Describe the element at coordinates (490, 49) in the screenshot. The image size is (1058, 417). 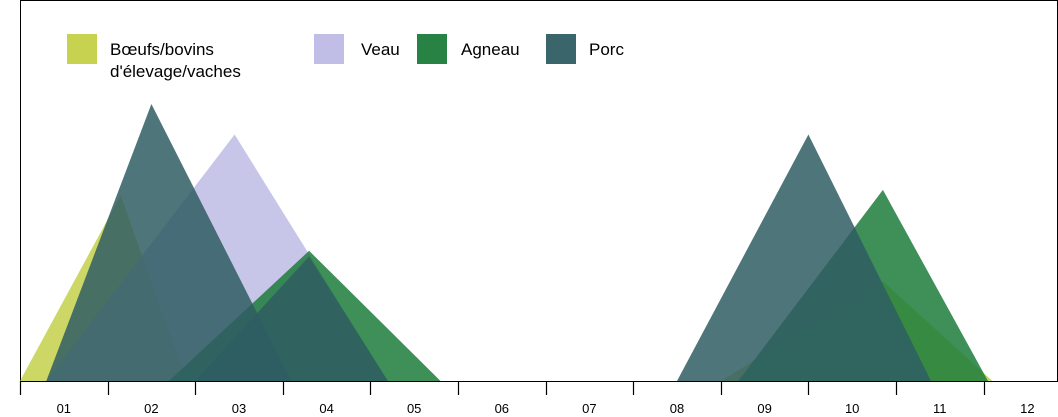
I see `legend-label-2: Agneau` at that location.